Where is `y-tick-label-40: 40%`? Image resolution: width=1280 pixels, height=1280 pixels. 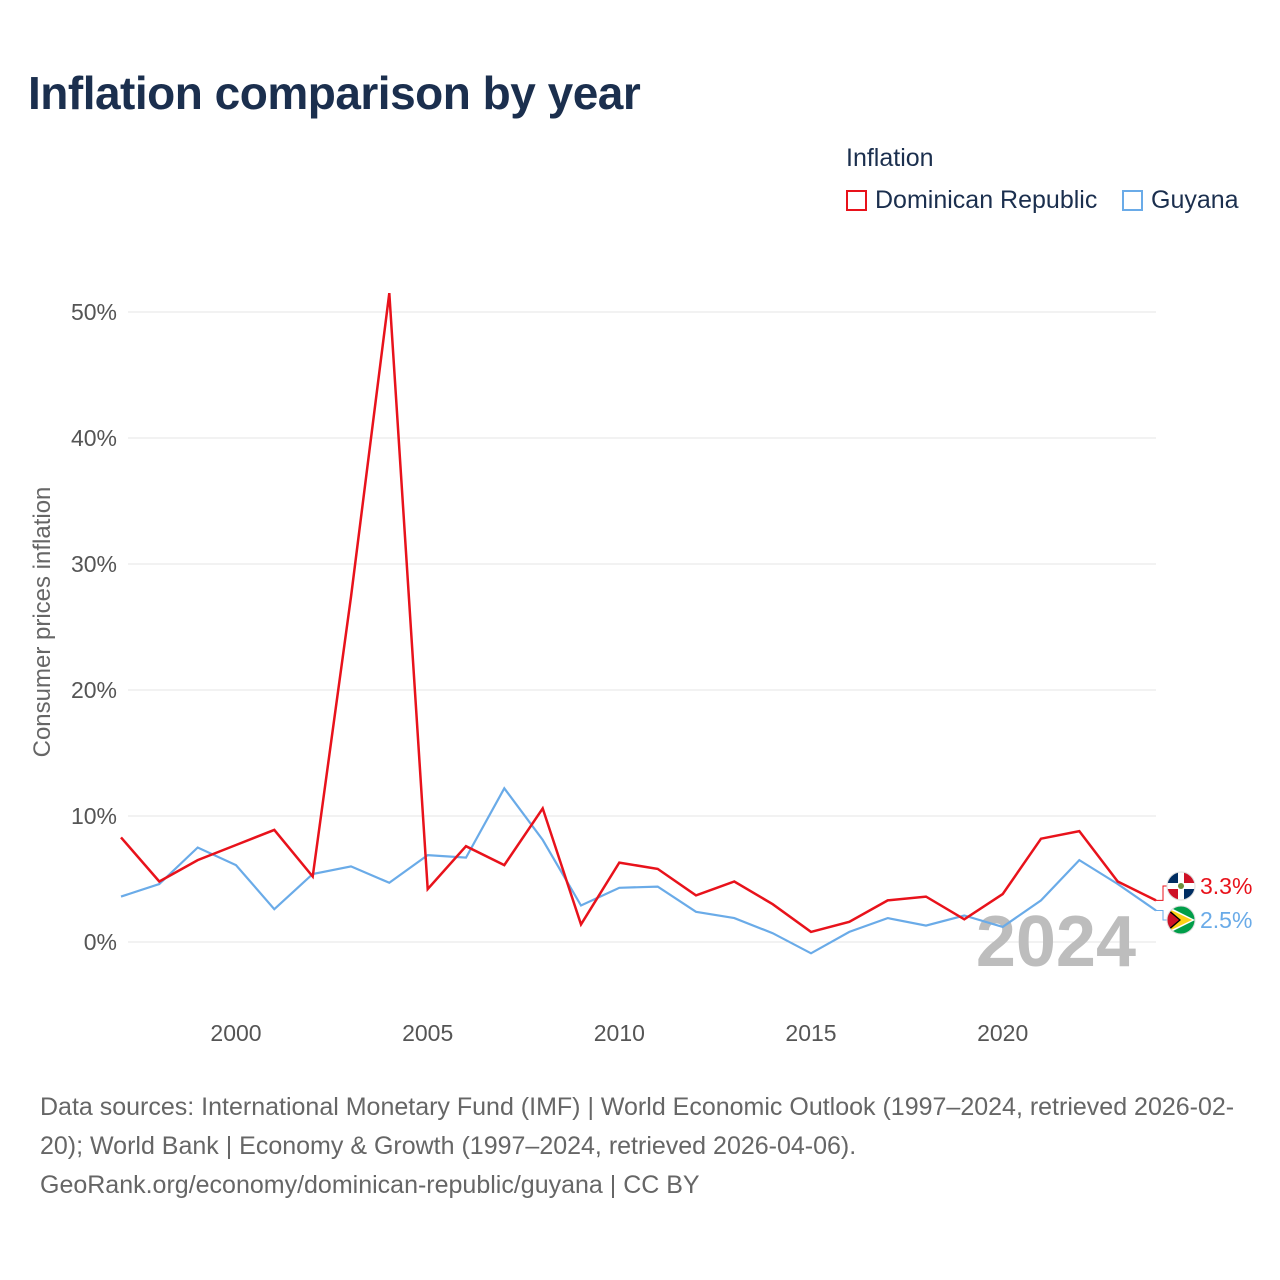
y-tick-label-40: 40% is located at coordinates (94, 438).